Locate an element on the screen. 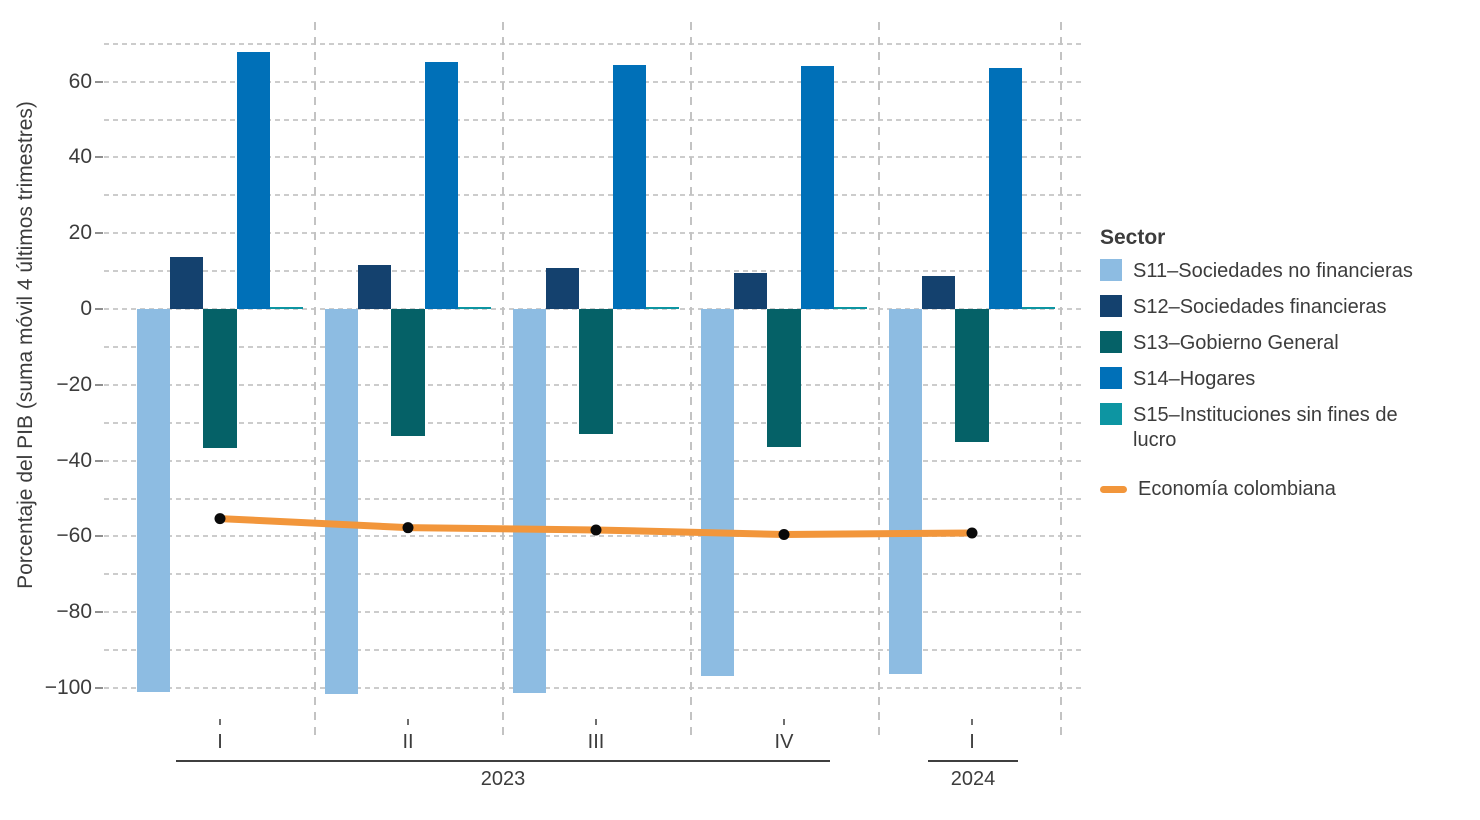 The image size is (1480, 820). y-tick-label: 40 is located at coordinates (80, 157).